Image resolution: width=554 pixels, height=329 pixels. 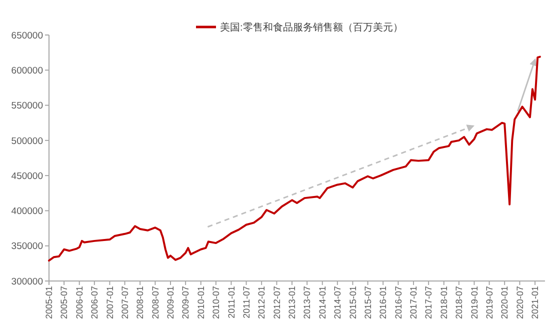 I want to click on x-tick-label: 2008-01, so click(x=140, y=303).